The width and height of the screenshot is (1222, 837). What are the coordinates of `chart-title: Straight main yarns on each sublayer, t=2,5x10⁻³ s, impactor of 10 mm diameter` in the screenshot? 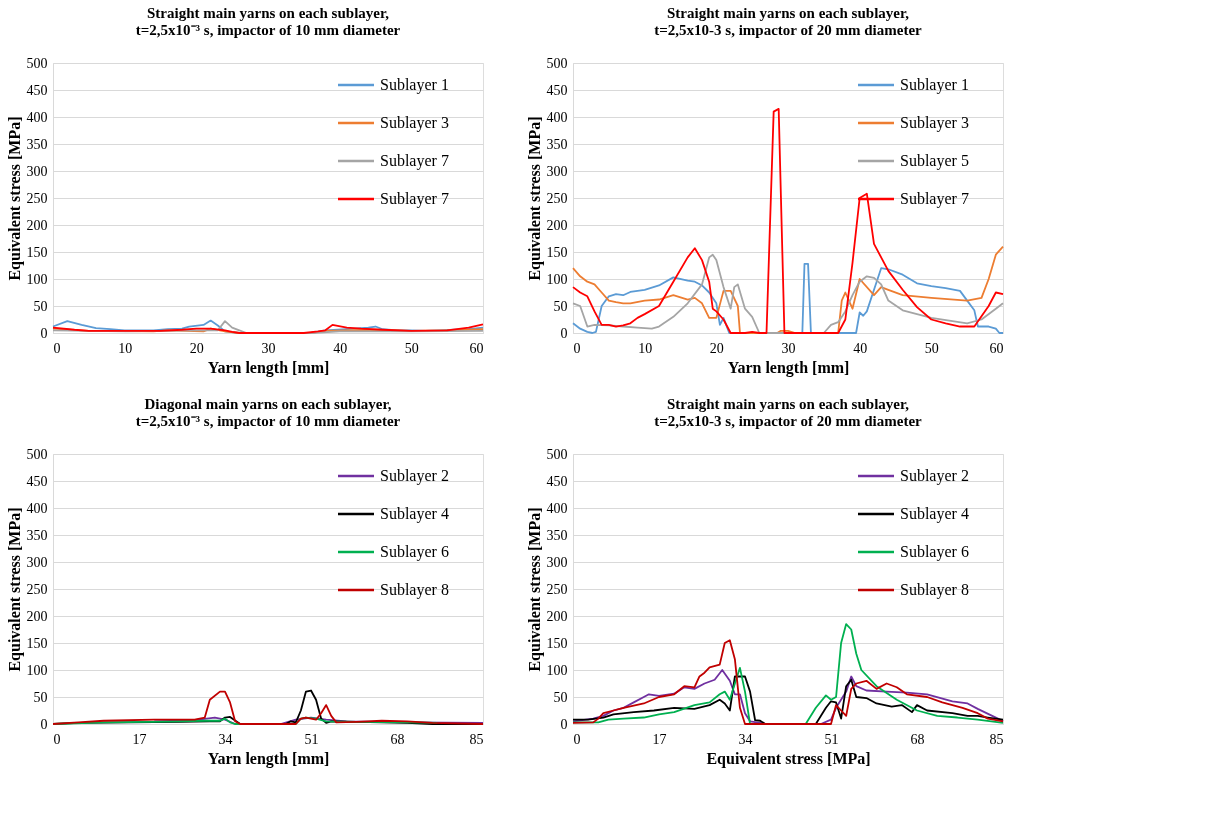 It's located at (268, 21).